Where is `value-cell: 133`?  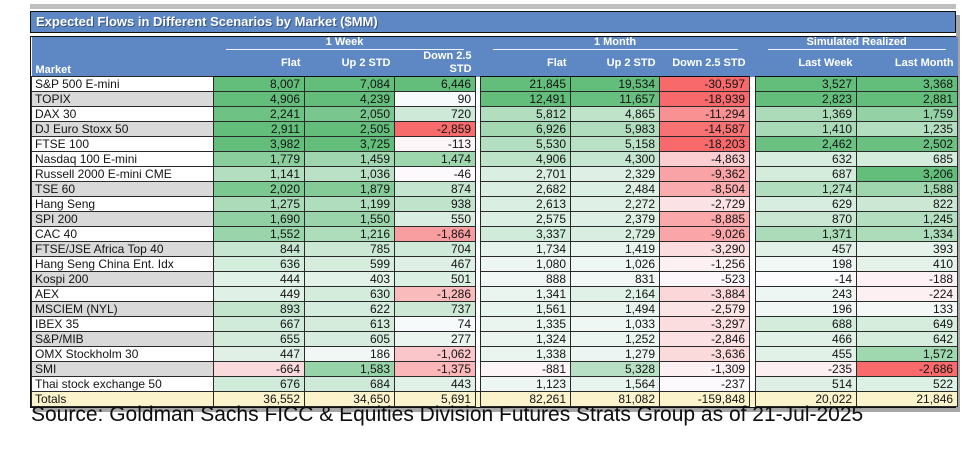 value-cell: 133 is located at coordinates (907, 309).